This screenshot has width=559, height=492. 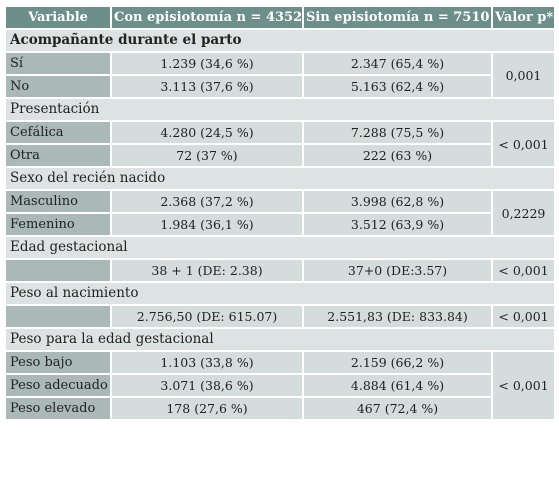 I want to click on row-label: Peso bajo, so click(x=58, y=362).